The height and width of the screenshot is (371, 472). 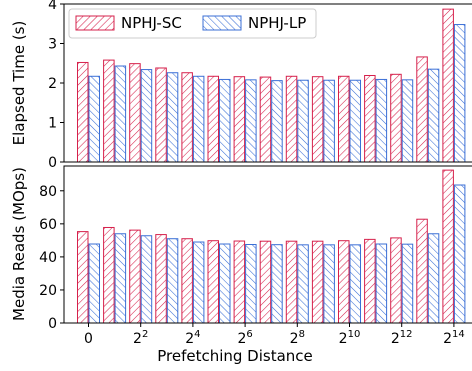 What do you see at coordinates (52, 124) in the screenshot?
I see `elapsed-time-y-tick-label: 1` at bounding box center [52, 124].